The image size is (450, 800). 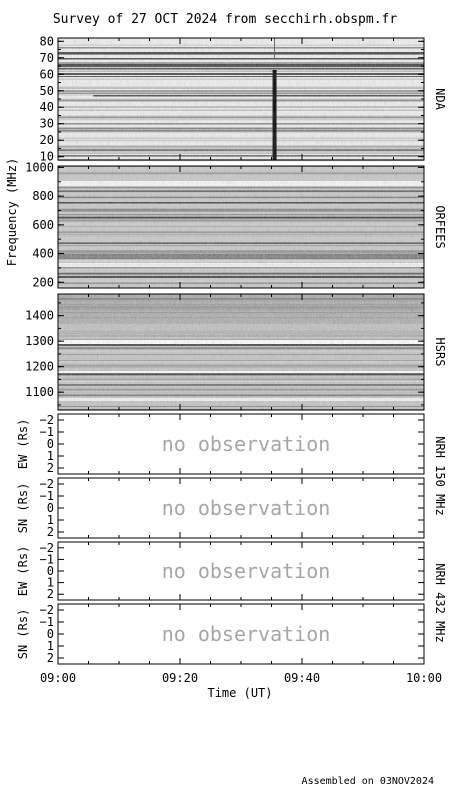 What do you see at coordinates (440, 99) in the screenshot?
I see `instrument-label-nda: NDA` at bounding box center [440, 99].